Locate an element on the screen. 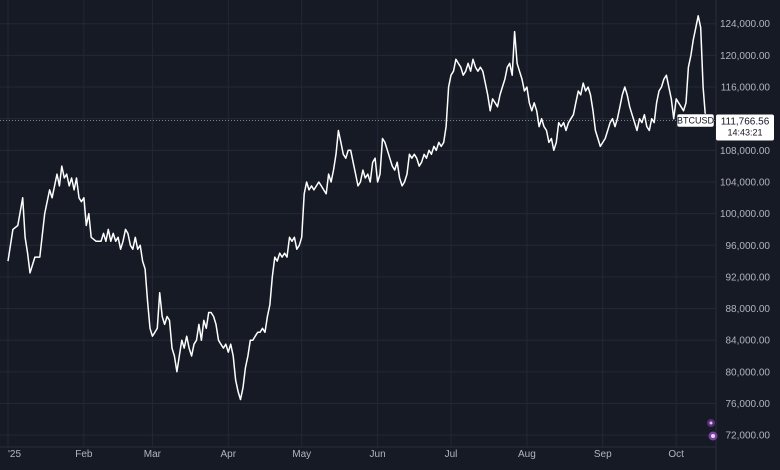 This screenshot has width=780, height=470. y-tick-label: 92,000.00 is located at coordinates (748, 277).